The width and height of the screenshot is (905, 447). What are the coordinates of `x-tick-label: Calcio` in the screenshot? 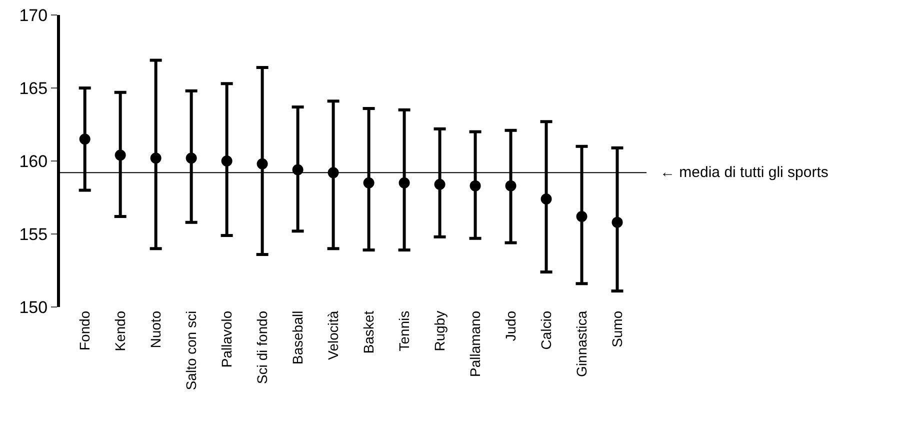 It's located at (546, 330).